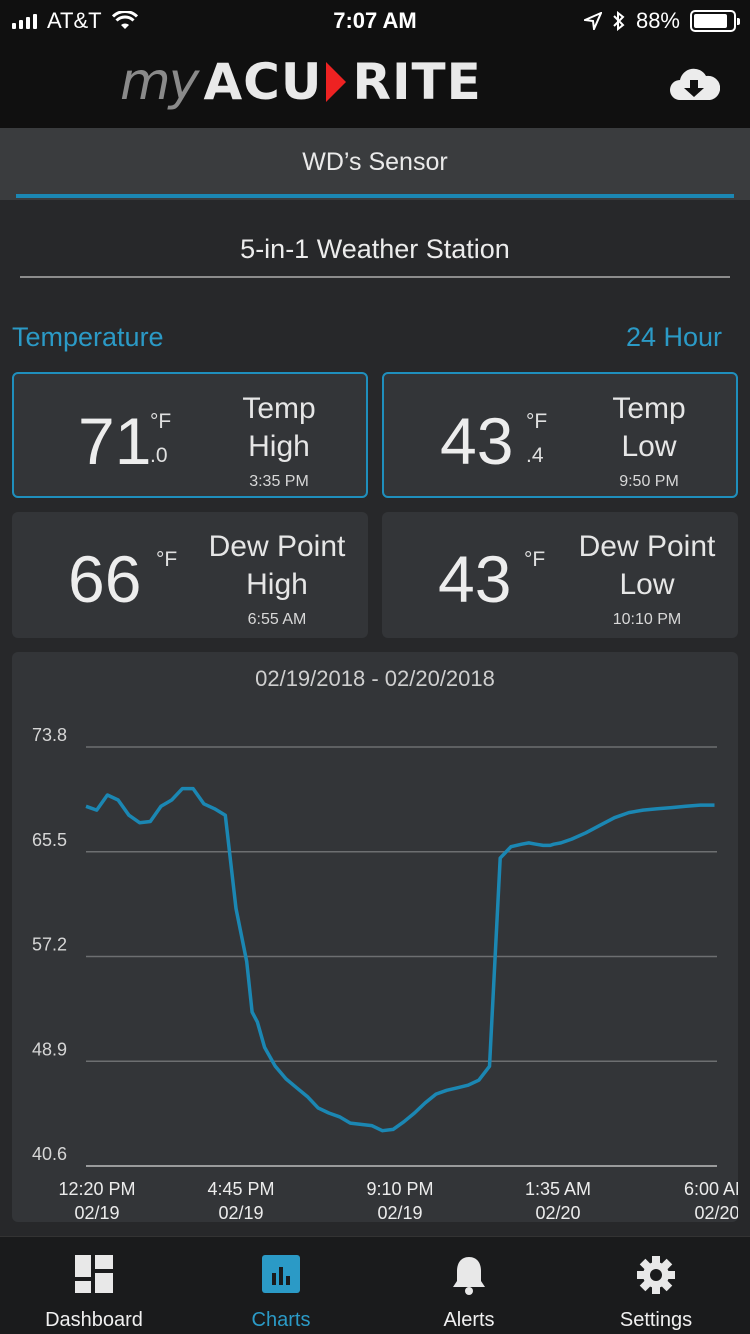  I want to click on status-left: AT&T, so click(75, 21).